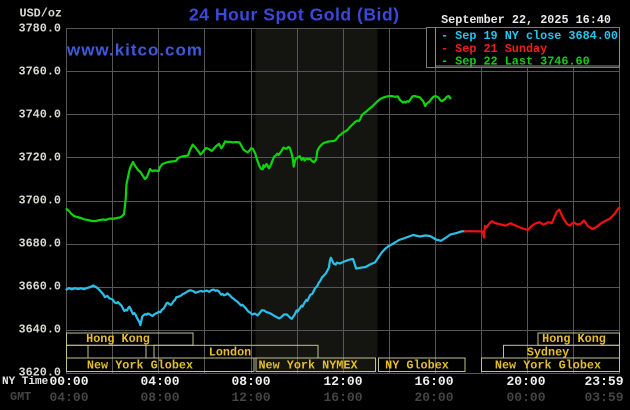 The width and height of the screenshot is (630, 410). What do you see at coordinates (40, 114) in the screenshot?
I see `svg-text: 3740.0` at bounding box center [40, 114].